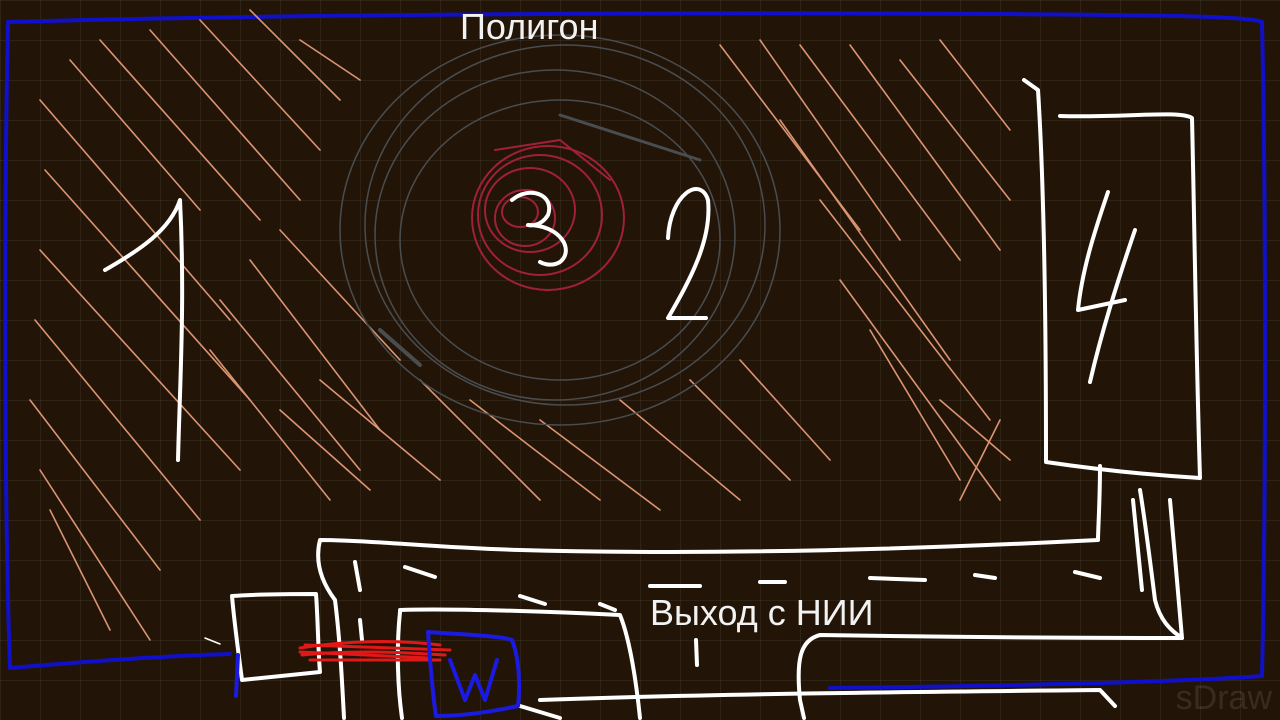 Image resolution: width=1280 pixels, height=720 pixels. I want to click on number-1-stroke, so click(144, 330).